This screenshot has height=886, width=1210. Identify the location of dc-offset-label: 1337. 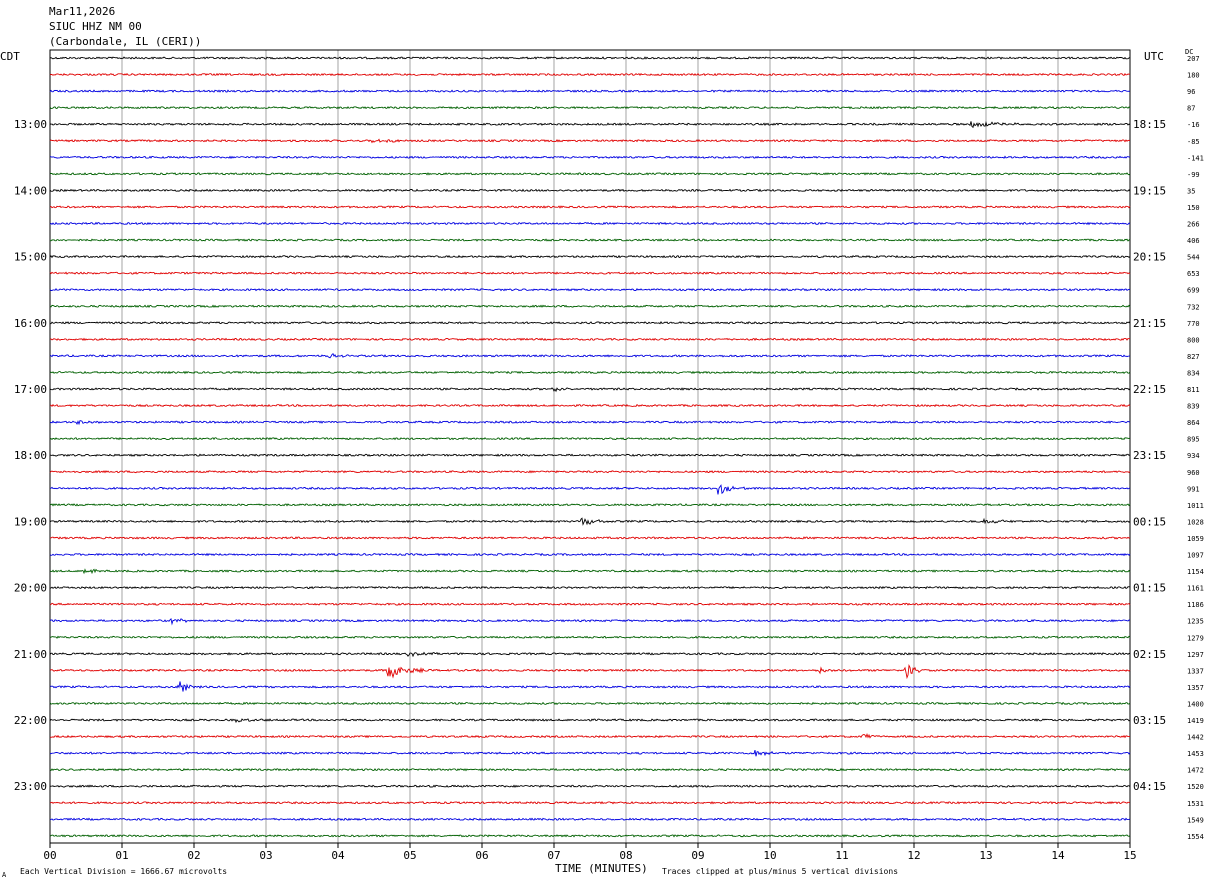
(1195, 671).